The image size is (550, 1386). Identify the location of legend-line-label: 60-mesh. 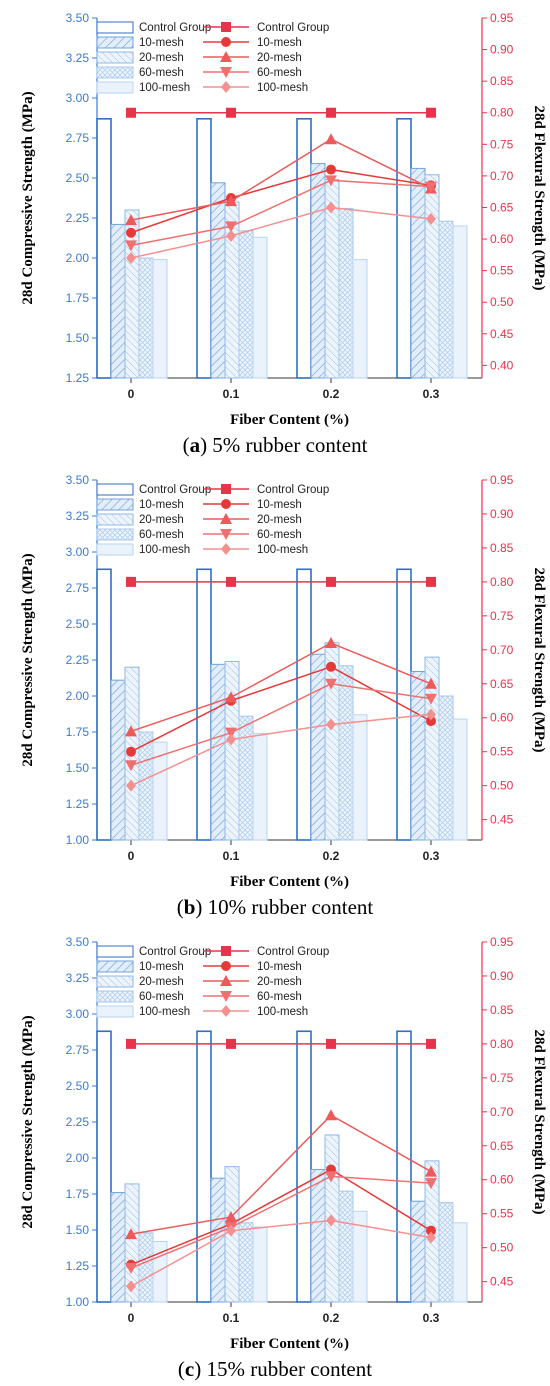
(279, 997).